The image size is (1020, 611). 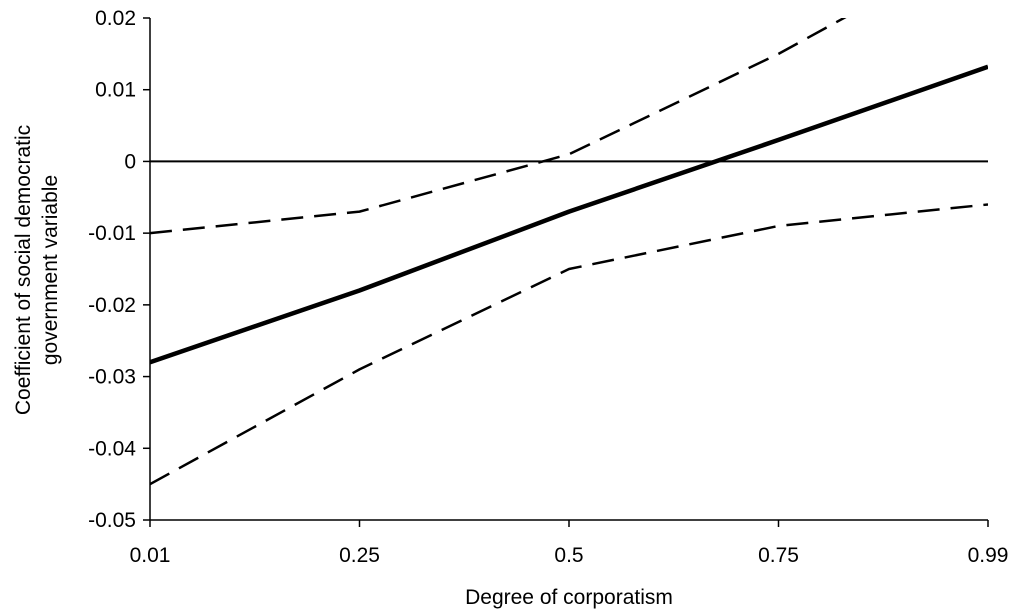 I want to click on y-tick-label: -0.01, so click(x=112, y=233).